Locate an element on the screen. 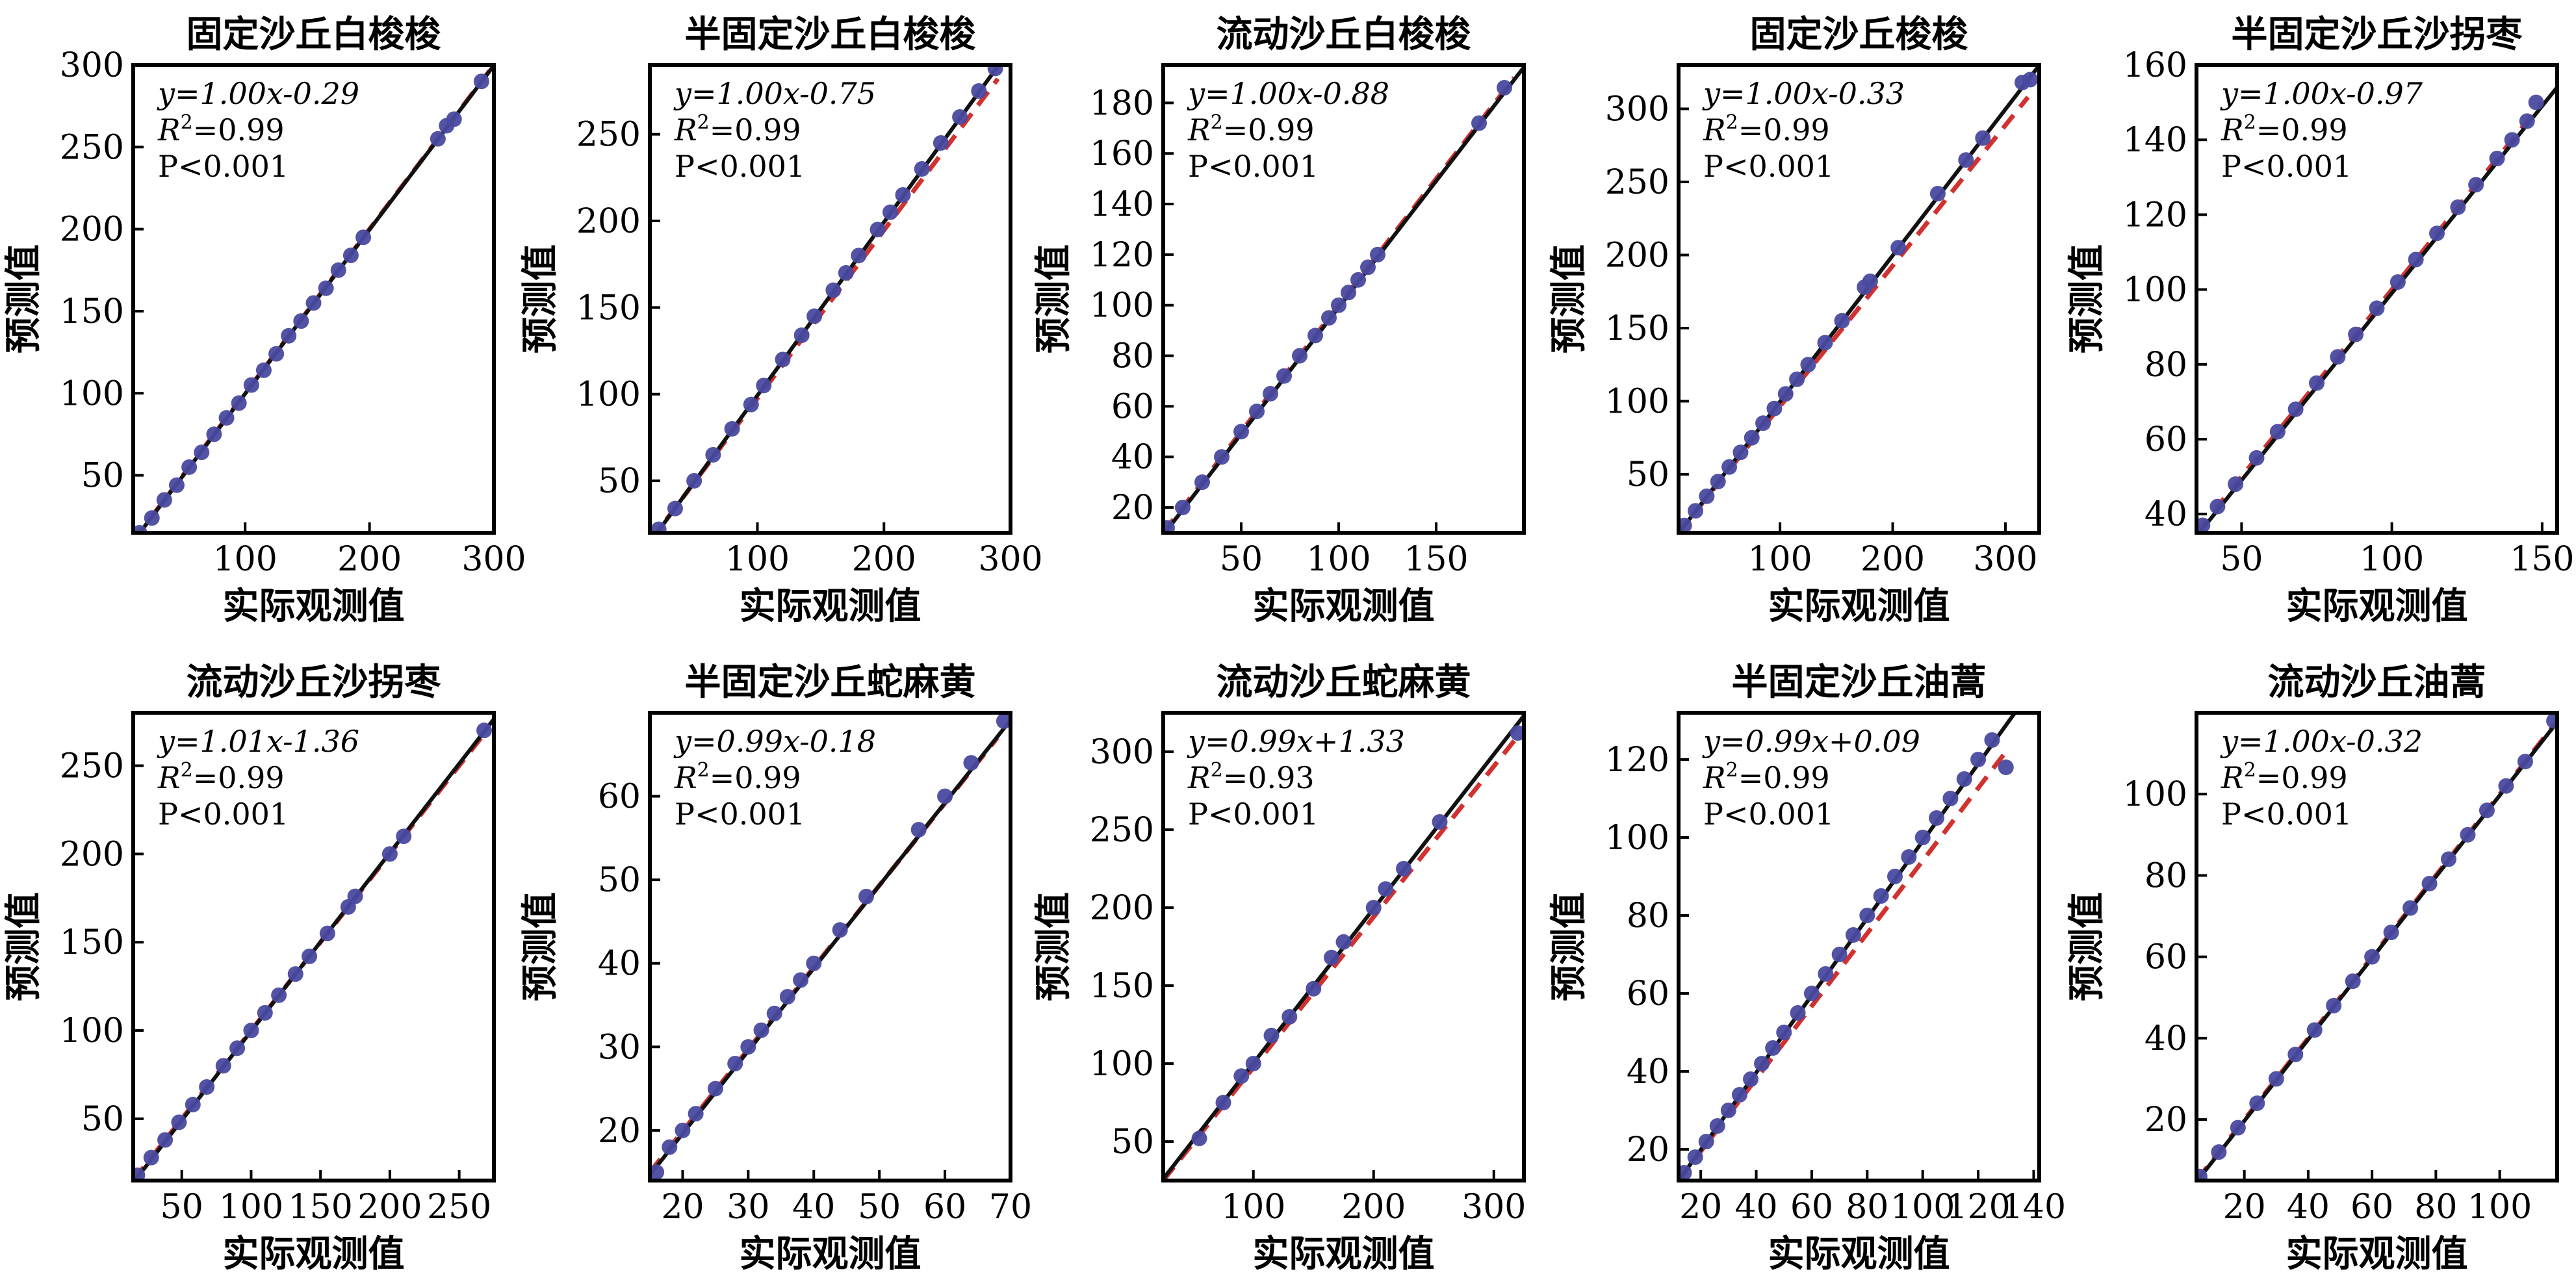  y-tick-label: 140 is located at coordinates (1122, 204).